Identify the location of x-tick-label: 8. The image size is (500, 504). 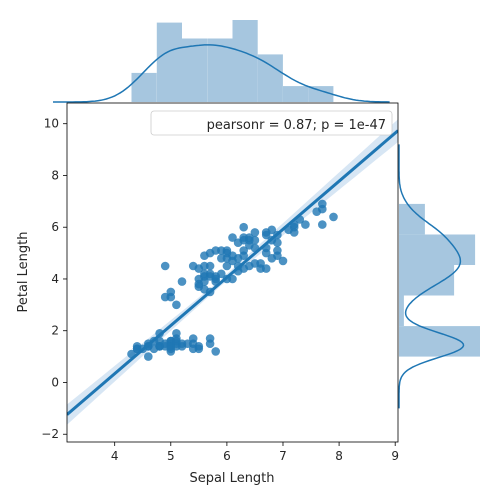
(339, 456).